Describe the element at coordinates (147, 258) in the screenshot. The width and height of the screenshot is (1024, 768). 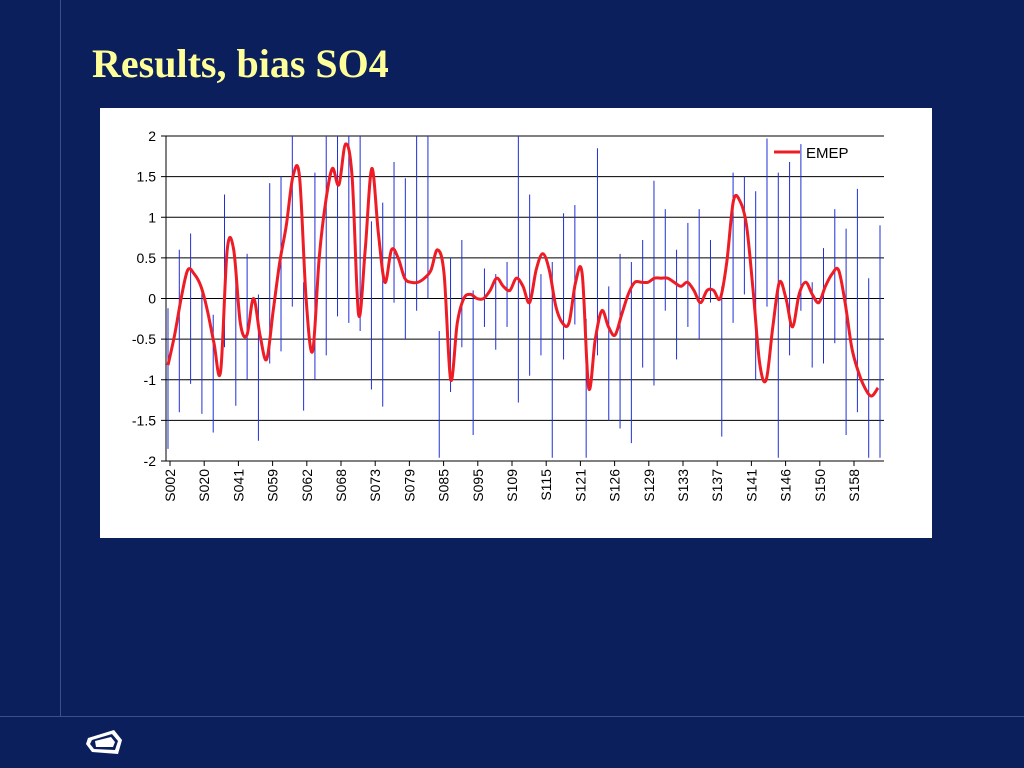
I see `y-tick-label: 0.5` at that location.